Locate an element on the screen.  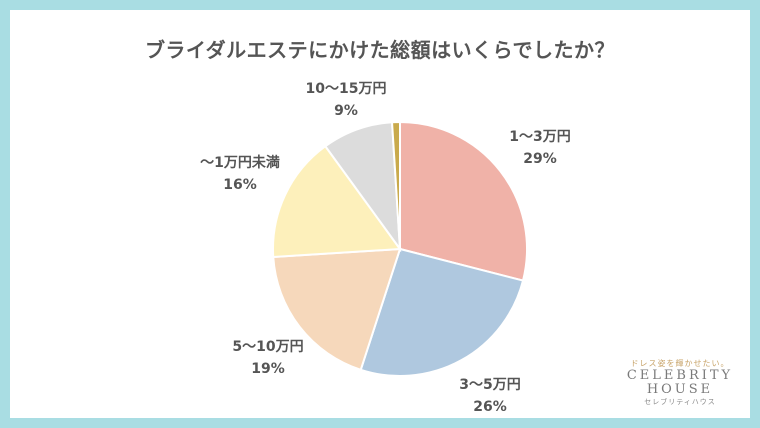
brand-kana: セレブリティハウス is located at coordinates (680, 402).